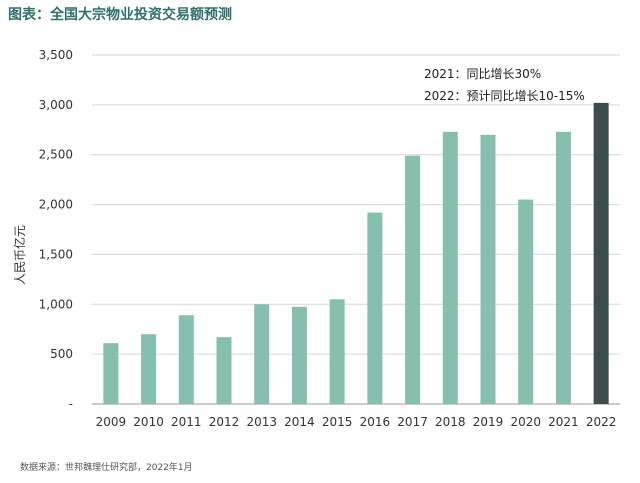 The image size is (640, 483). I want to click on x-tick-label: 2017, so click(412, 422).